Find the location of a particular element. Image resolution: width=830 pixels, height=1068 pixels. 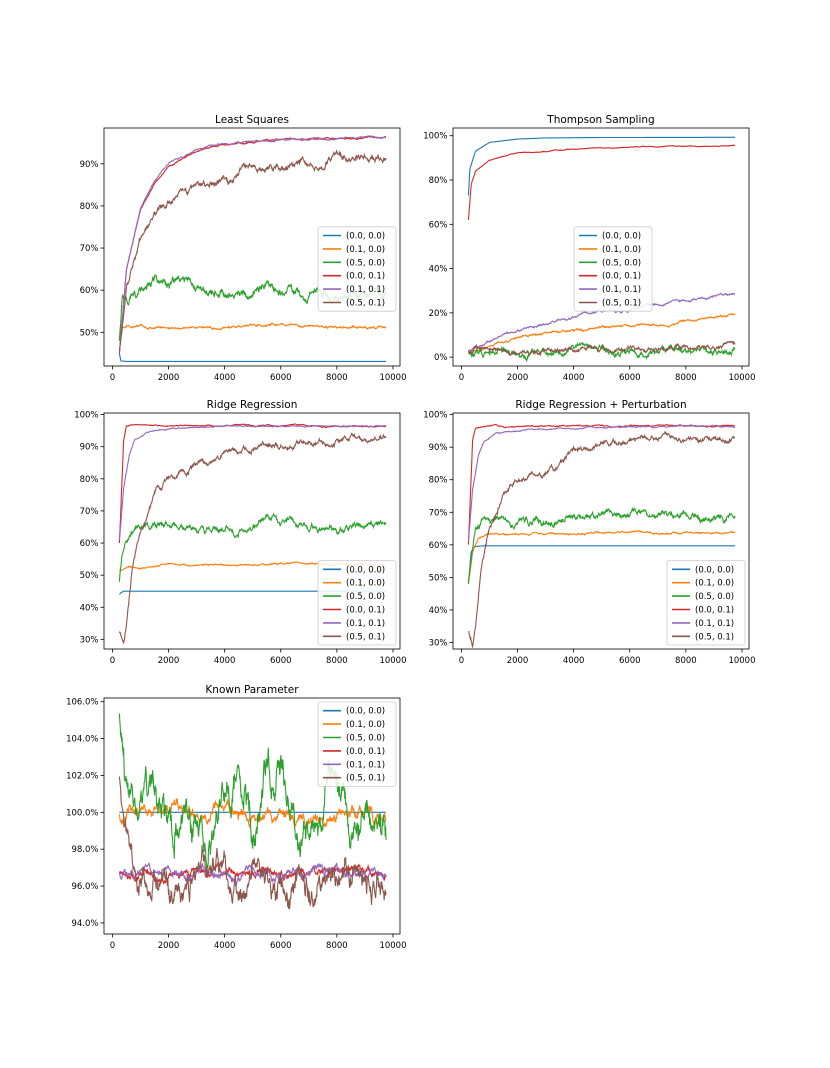

y-tick-label: 104.0% is located at coordinates (82, 740).